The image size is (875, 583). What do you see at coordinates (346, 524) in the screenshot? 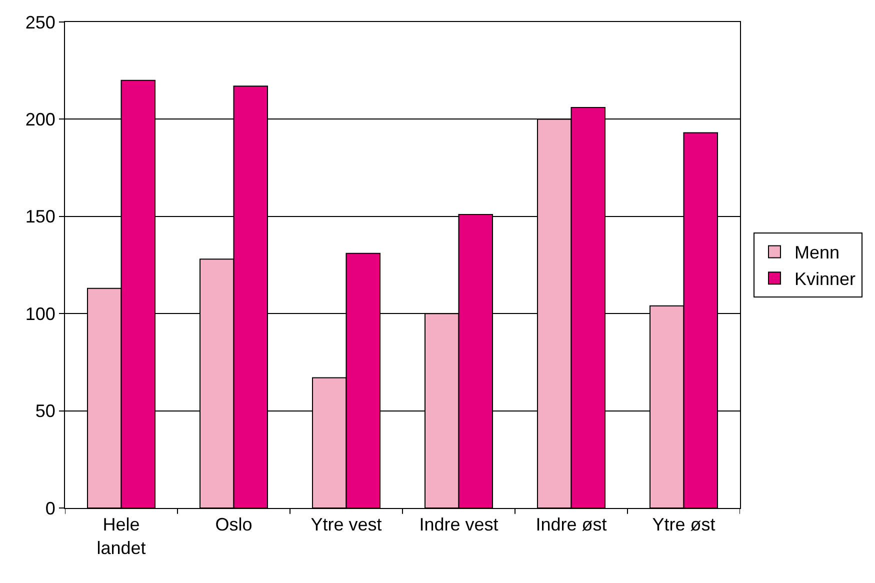
I see `x-tick-label: Ytre vest` at bounding box center [346, 524].